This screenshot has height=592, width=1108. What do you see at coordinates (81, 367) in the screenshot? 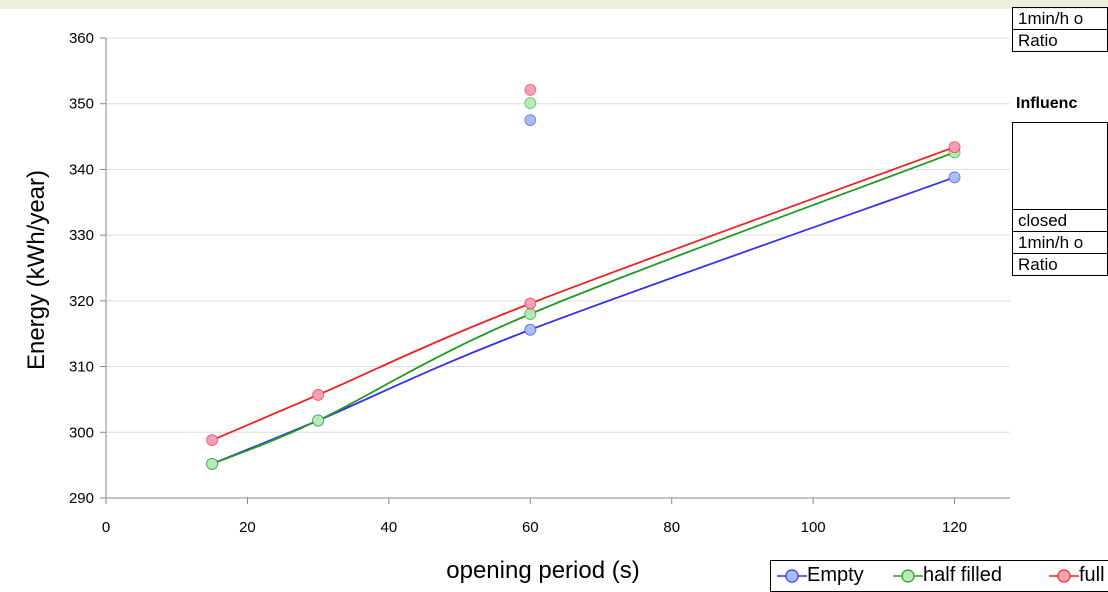
I see `y-tick-label: 310` at bounding box center [81, 367].